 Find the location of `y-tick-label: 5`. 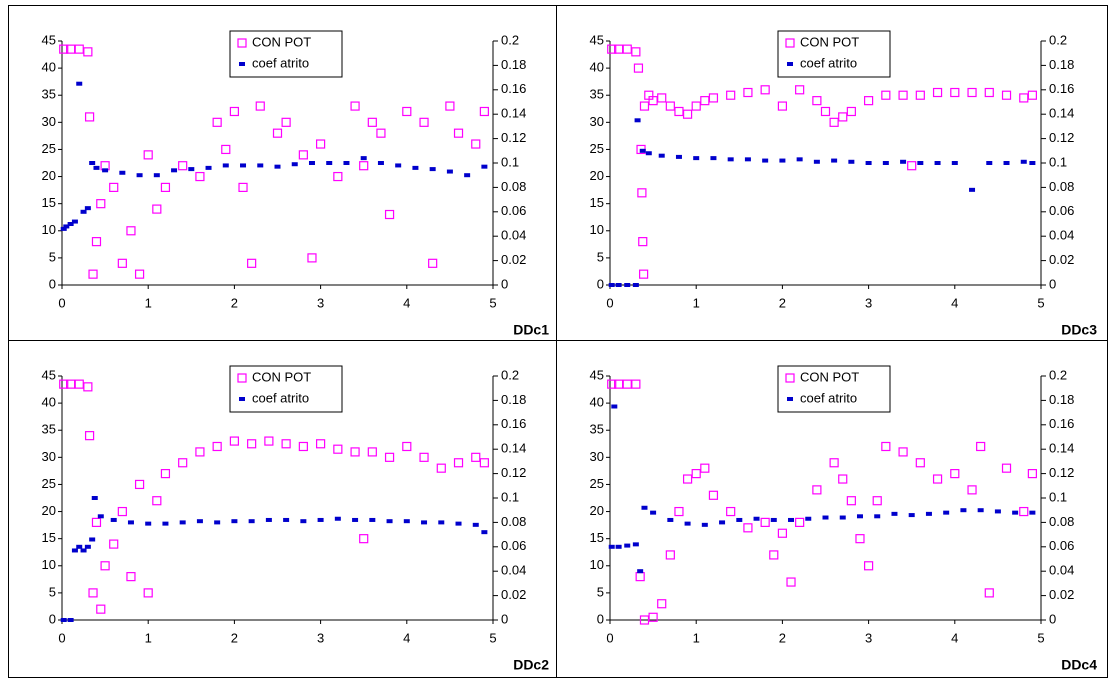

y-tick-label: 5 is located at coordinates (52, 591).